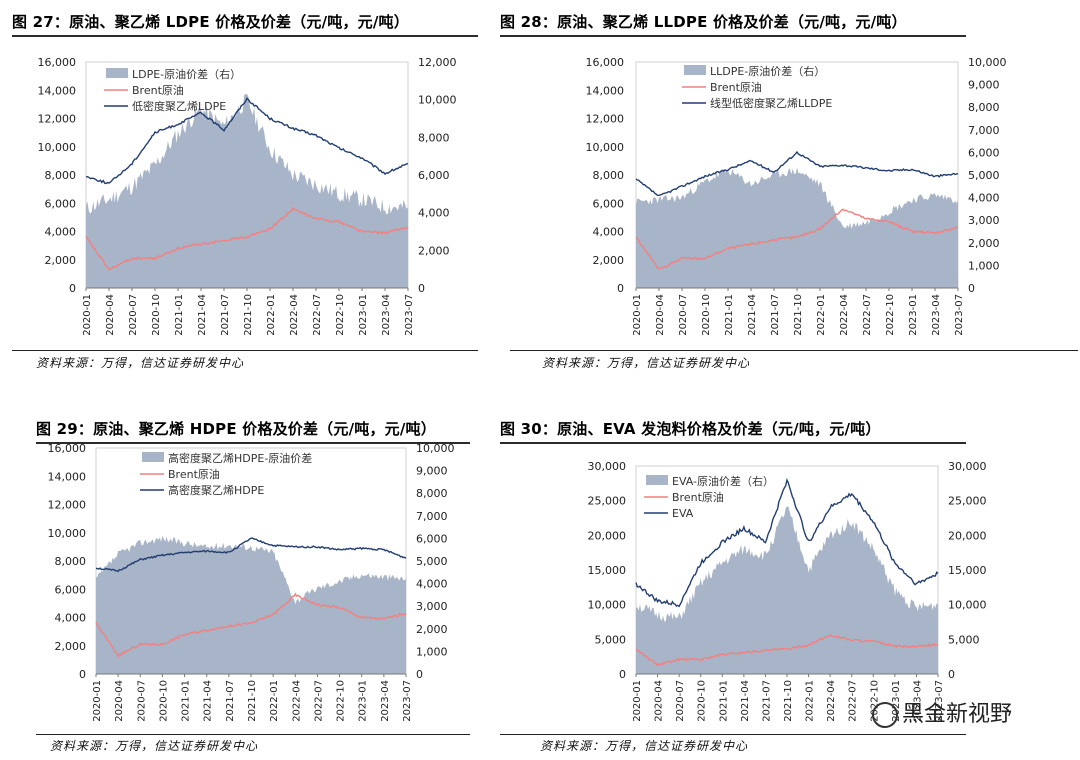 Image resolution: width=1080 pixels, height=760 pixels. Describe the element at coordinates (71, 589) in the screenshot. I see `left-tick-label: 6,000` at that location.